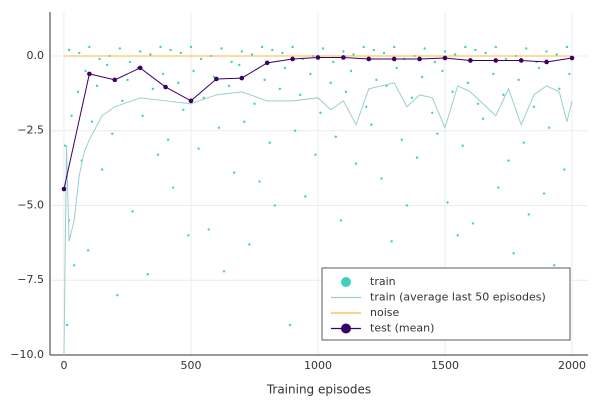 This screenshot has width=600, height=400. I want to click on legend-marker, so click(346, 282).